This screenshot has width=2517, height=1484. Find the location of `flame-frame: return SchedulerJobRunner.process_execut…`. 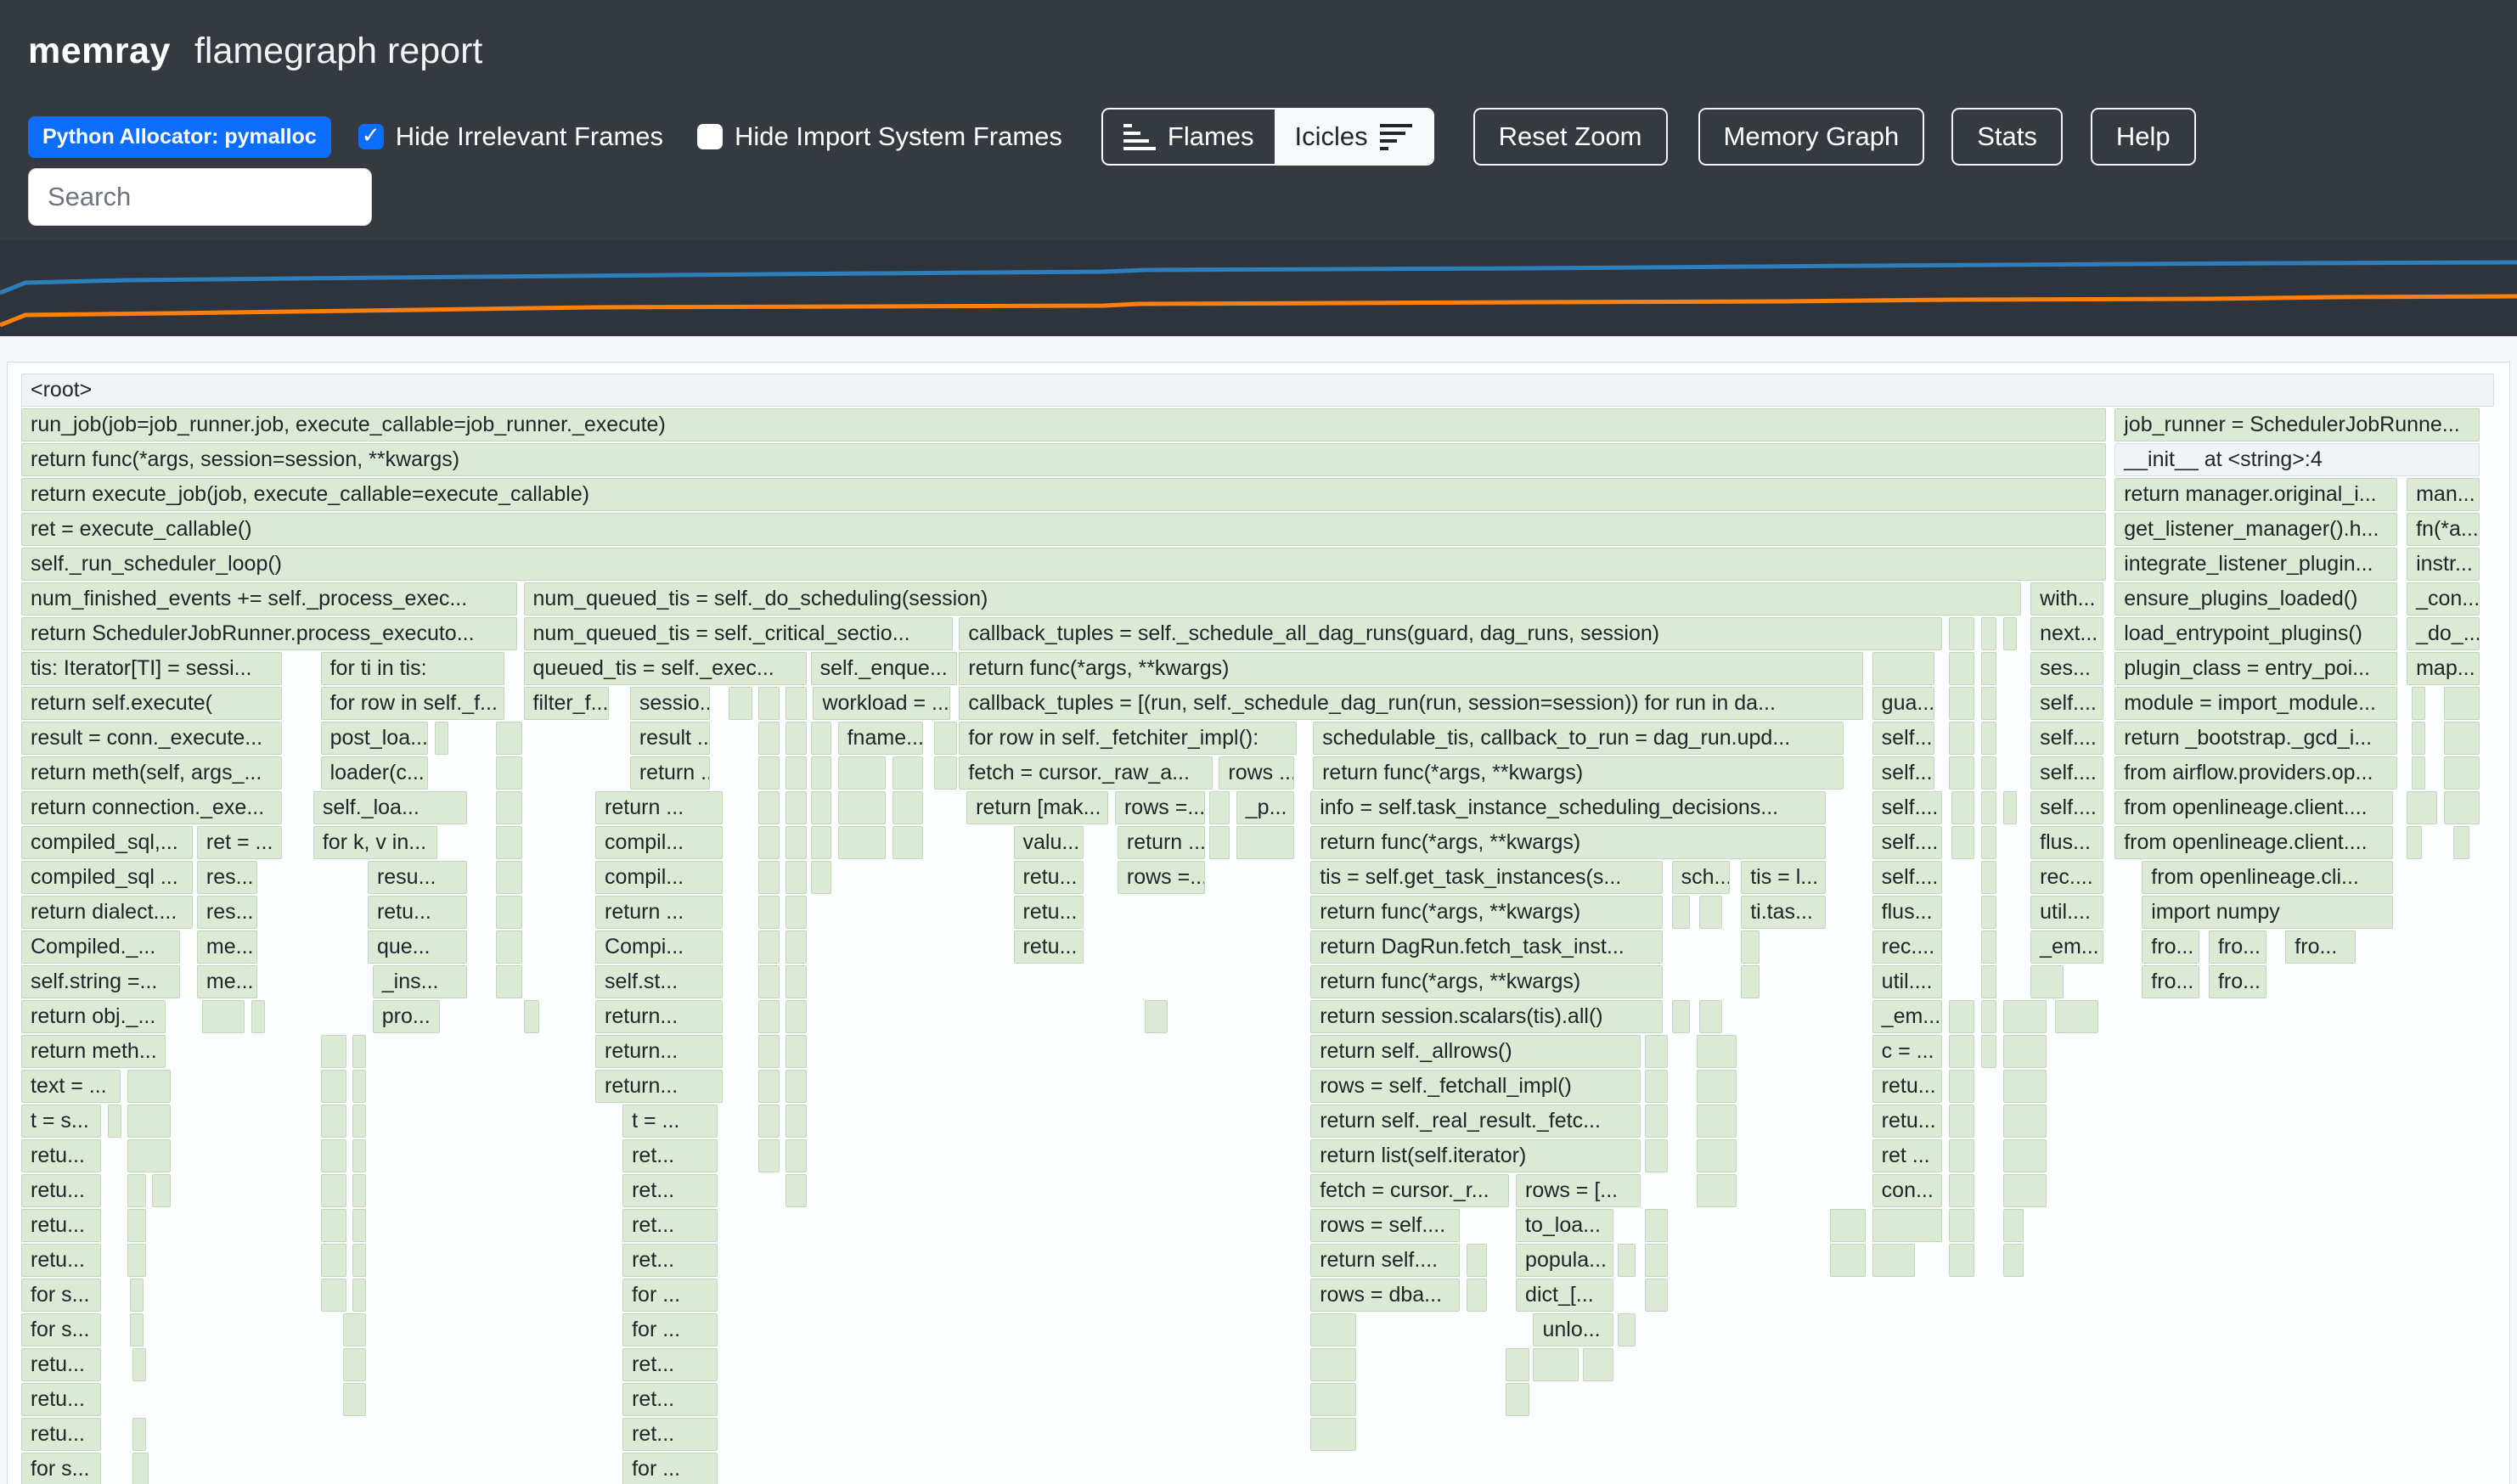

flame-frame: return SchedulerJobRunner.process_execut… is located at coordinates (269, 633).